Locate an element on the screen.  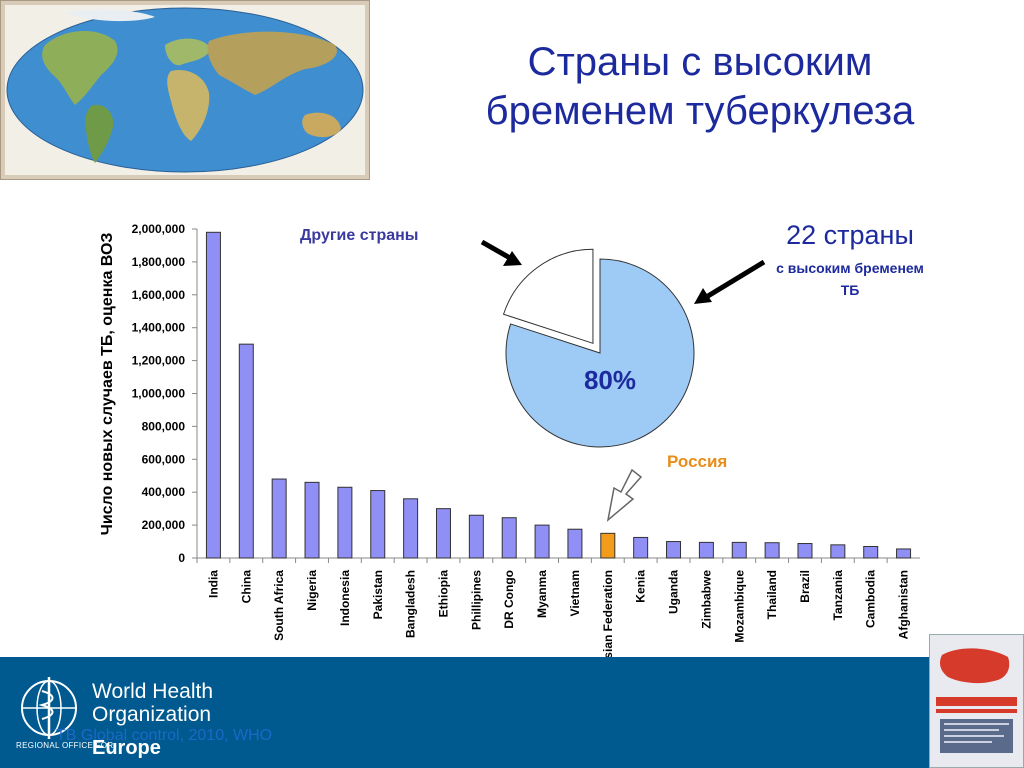
bar-india is located at coordinates (213, 395).